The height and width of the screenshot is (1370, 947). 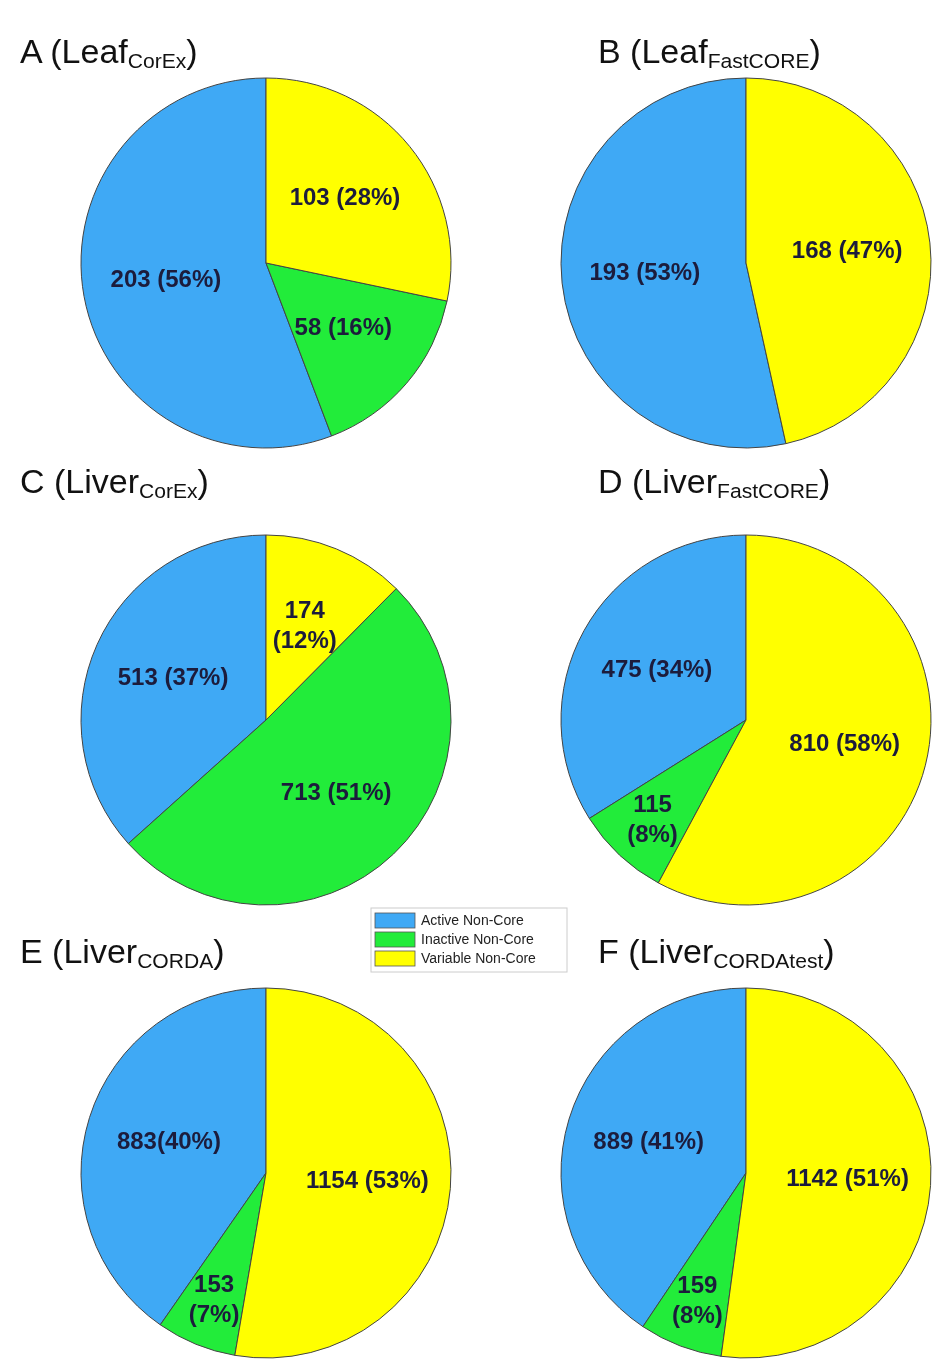 What do you see at coordinates (122, 952) in the screenshot?
I see `text: E (Liver$_{CORDA}$)` at bounding box center [122, 952].